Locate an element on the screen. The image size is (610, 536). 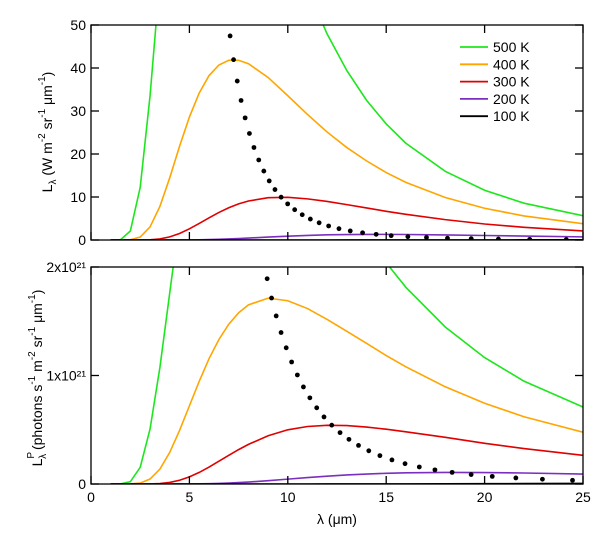
y-axis-label: Lλ (W m-2 sr-1 μm-1) is located at coordinates (48, 132).